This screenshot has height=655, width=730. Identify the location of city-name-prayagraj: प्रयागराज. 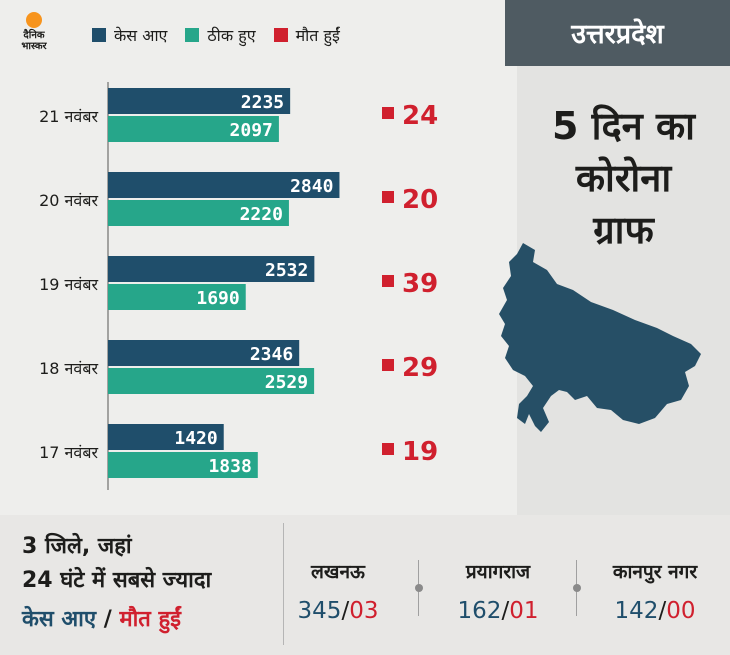
(498, 572).